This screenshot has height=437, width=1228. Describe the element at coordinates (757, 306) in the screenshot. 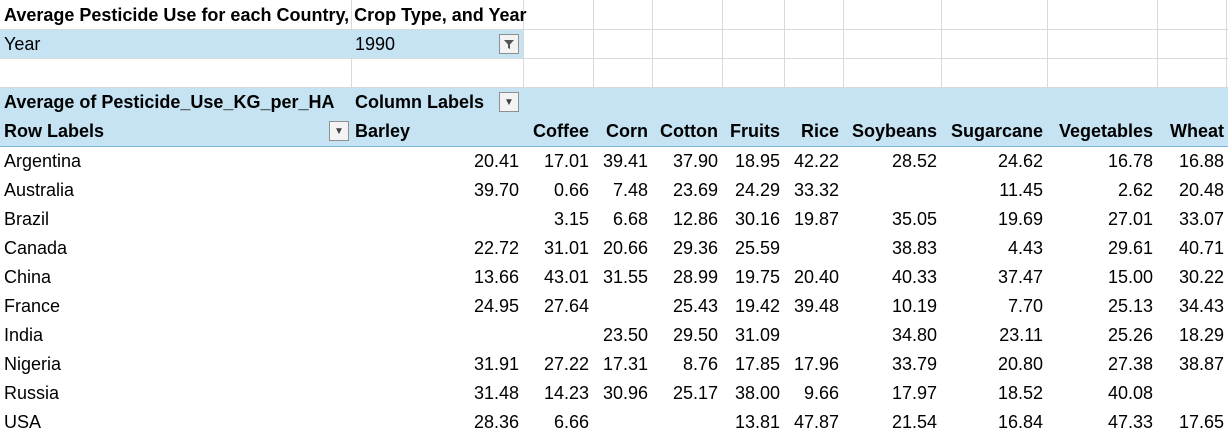

I see `value-cell: 19.42` at that location.